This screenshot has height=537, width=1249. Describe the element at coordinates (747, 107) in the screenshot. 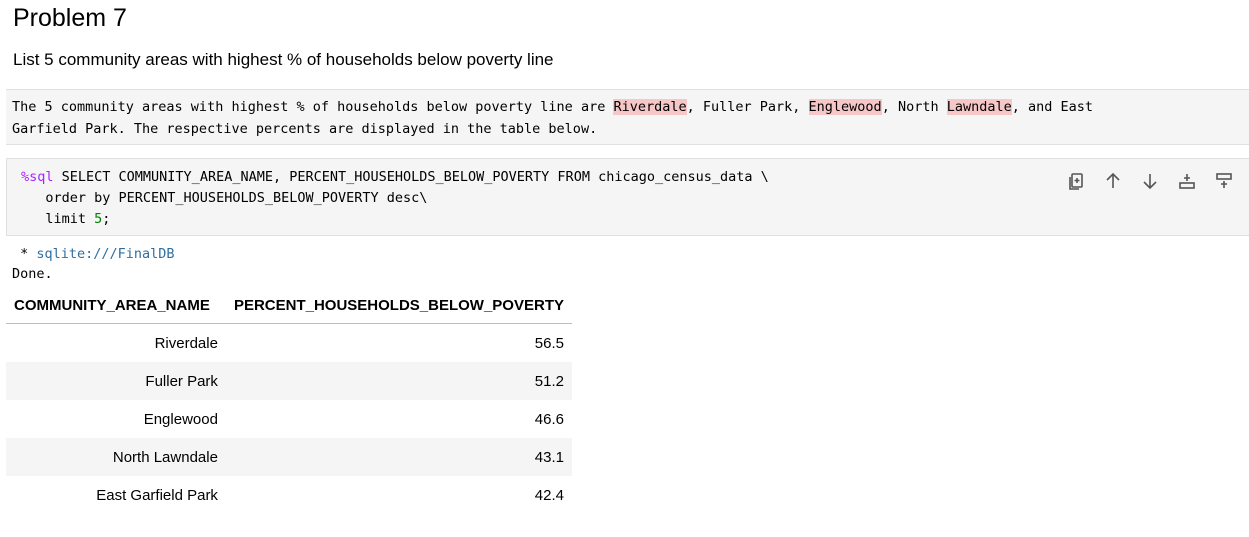

I see `md-text: , Fuller Park,` at that location.